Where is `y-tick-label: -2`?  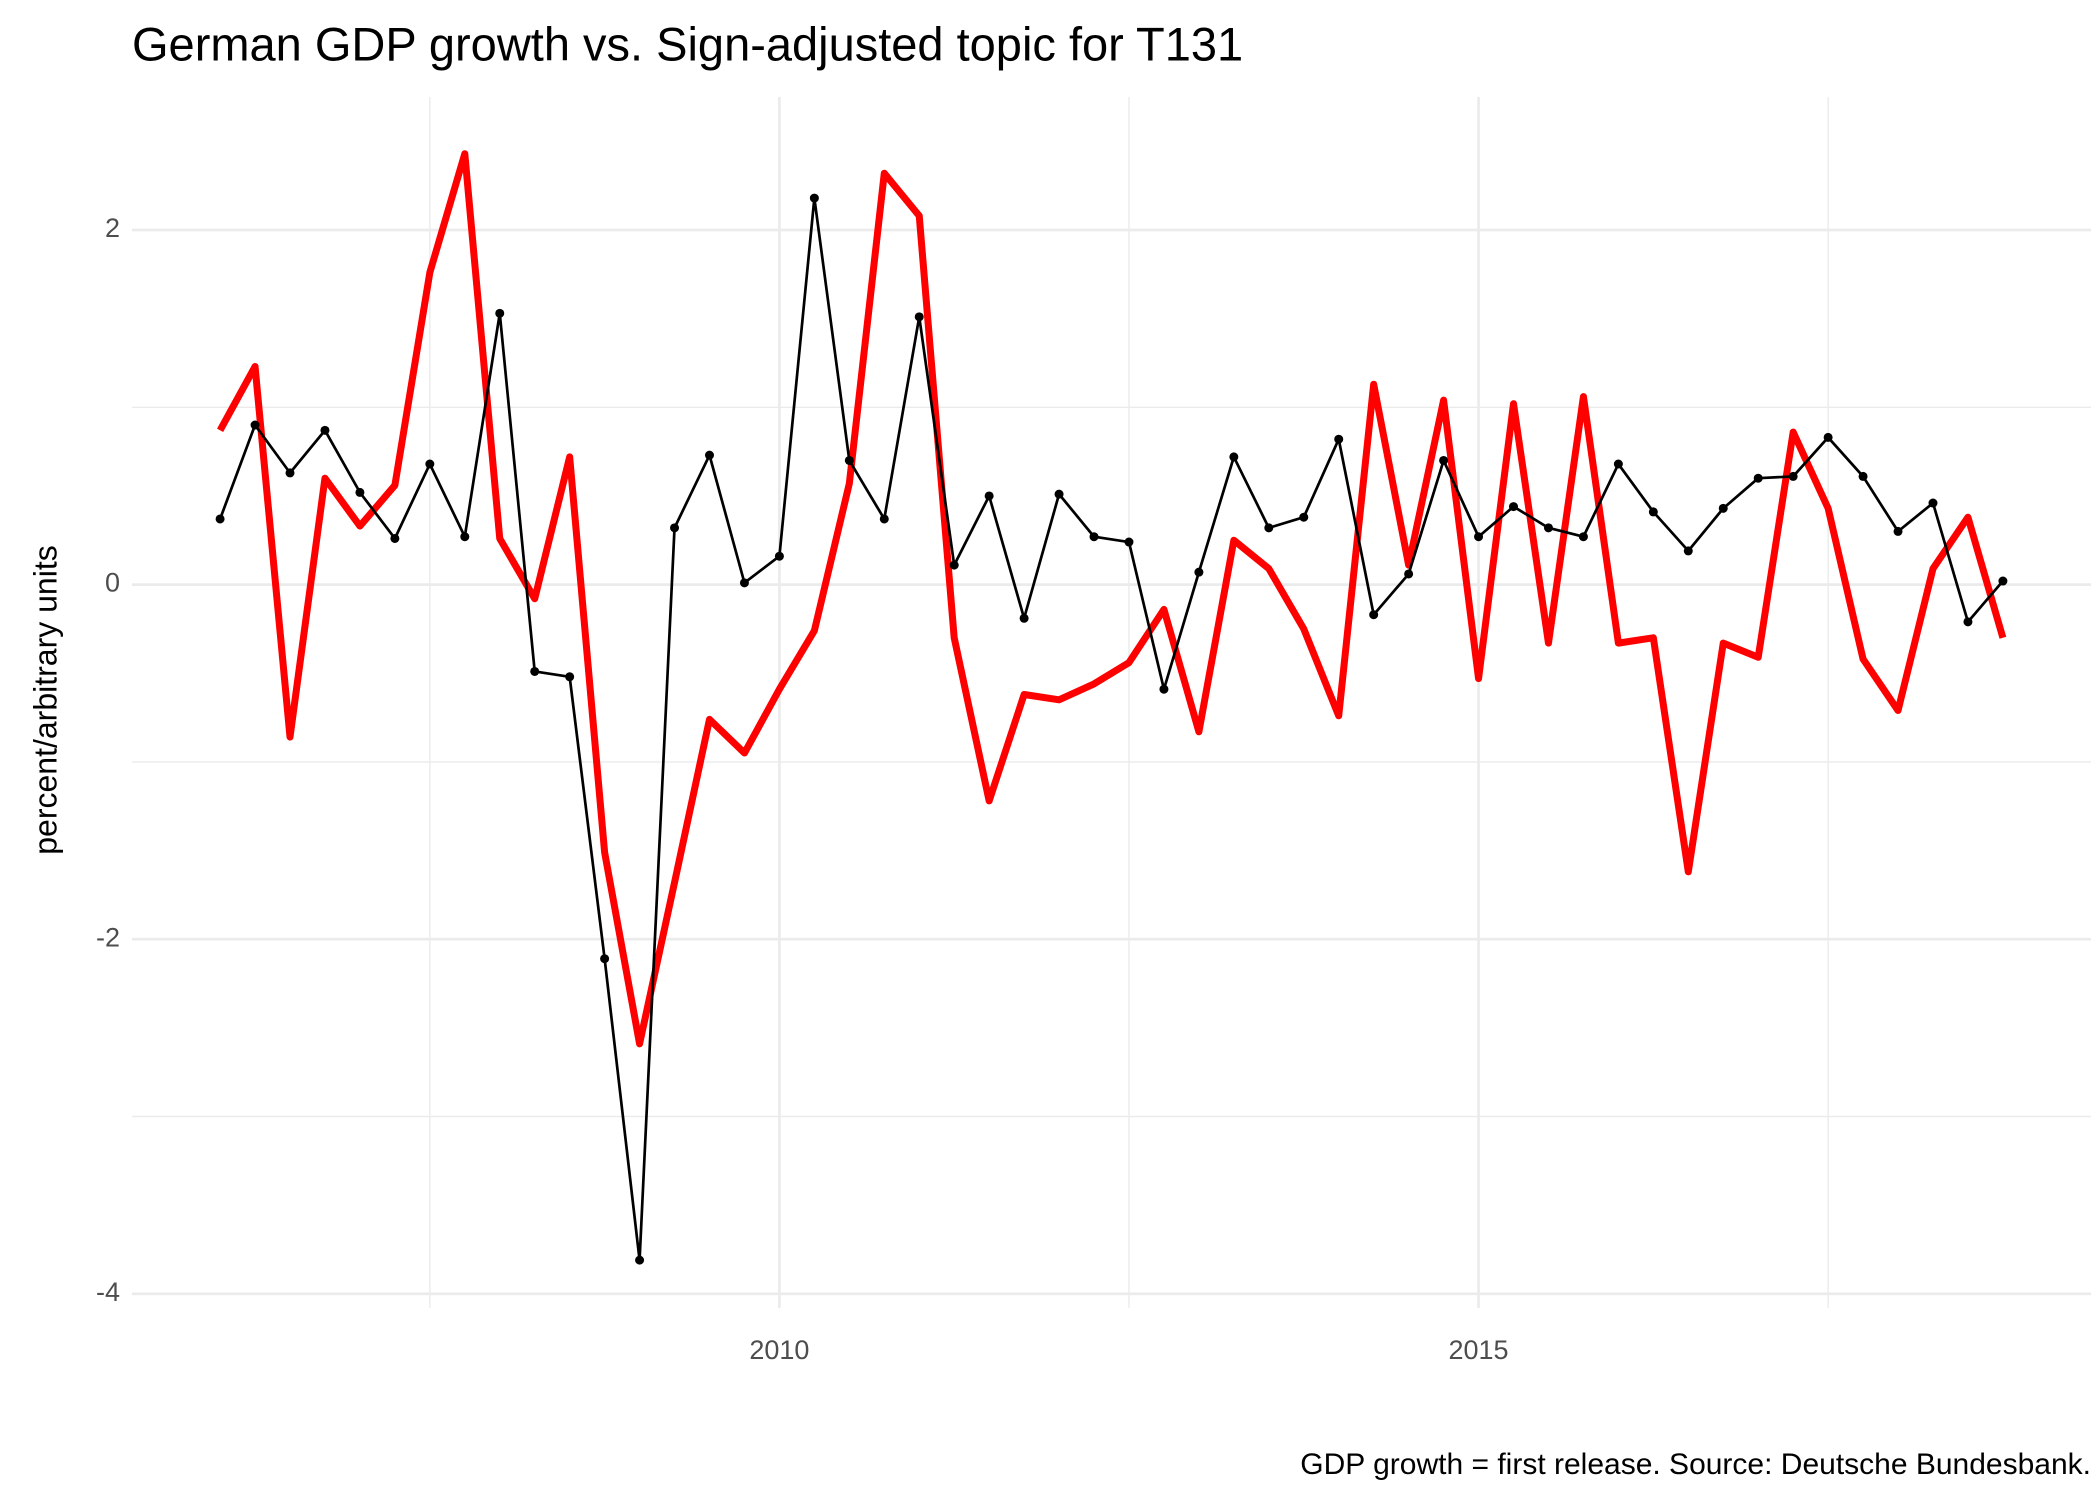
y-tick-label: -2 is located at coordinates (108, 937).